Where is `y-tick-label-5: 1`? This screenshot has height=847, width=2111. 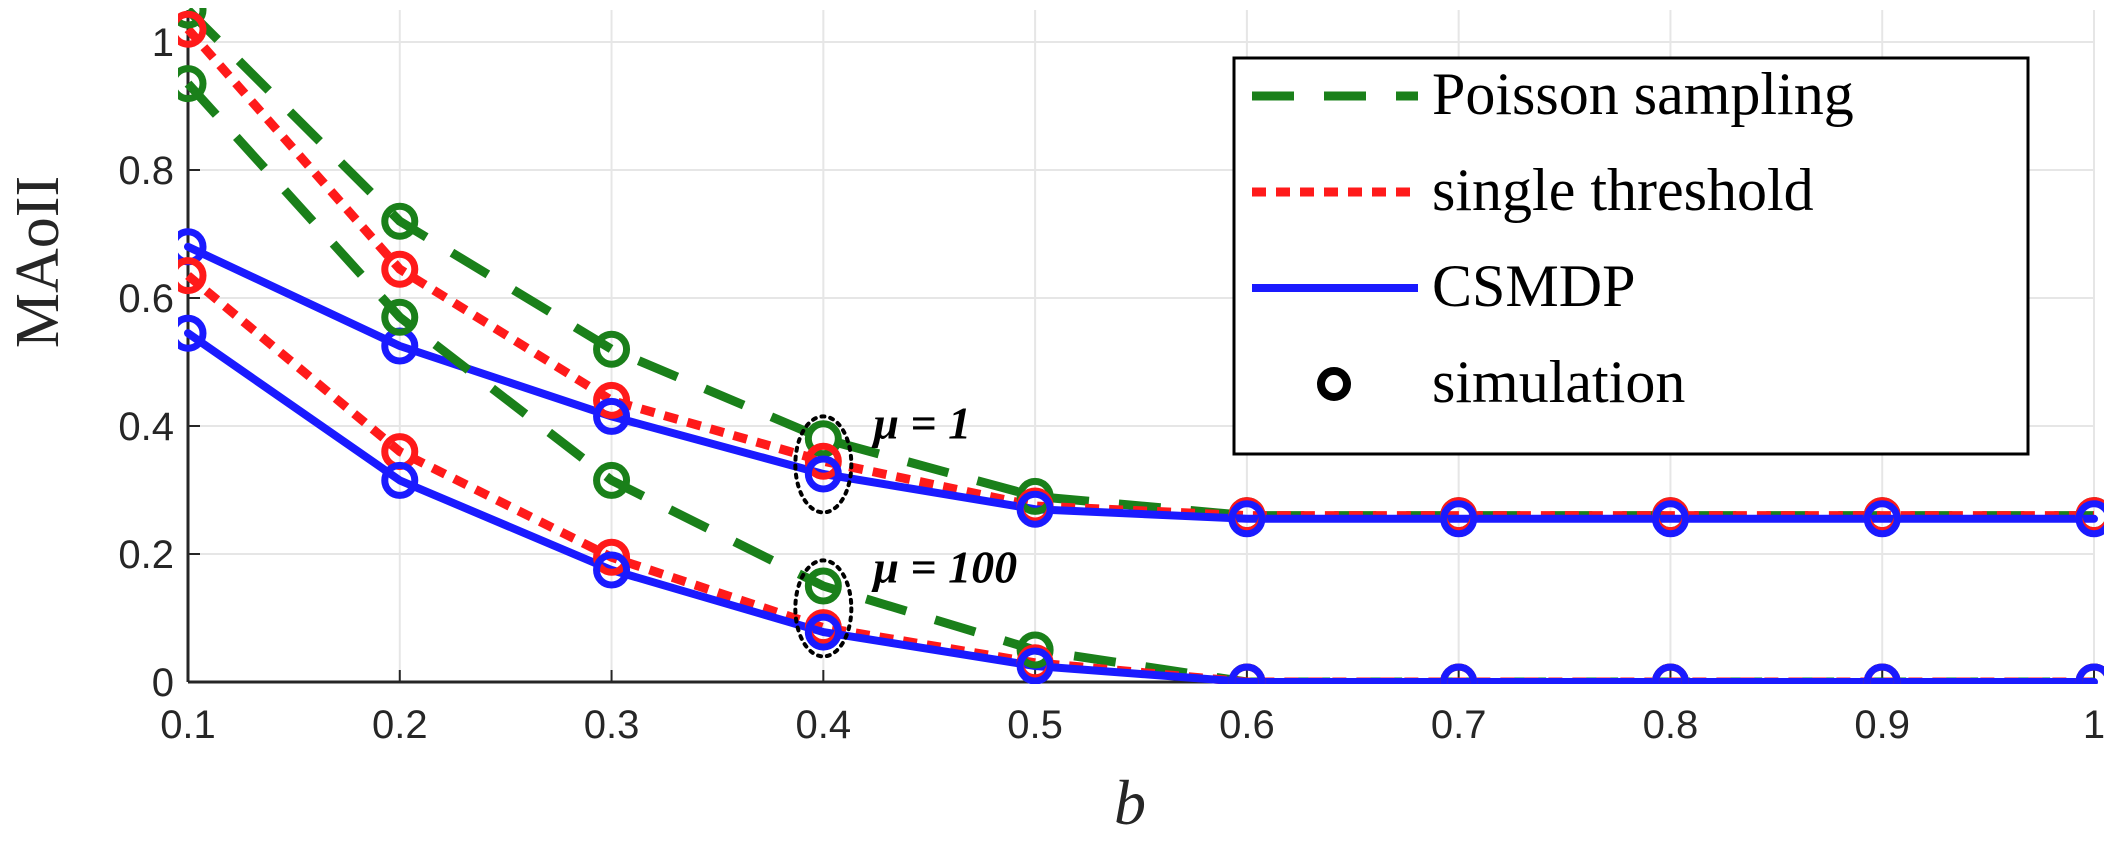 y-tick-label-5: 1 is located at coordinates (163, 43).